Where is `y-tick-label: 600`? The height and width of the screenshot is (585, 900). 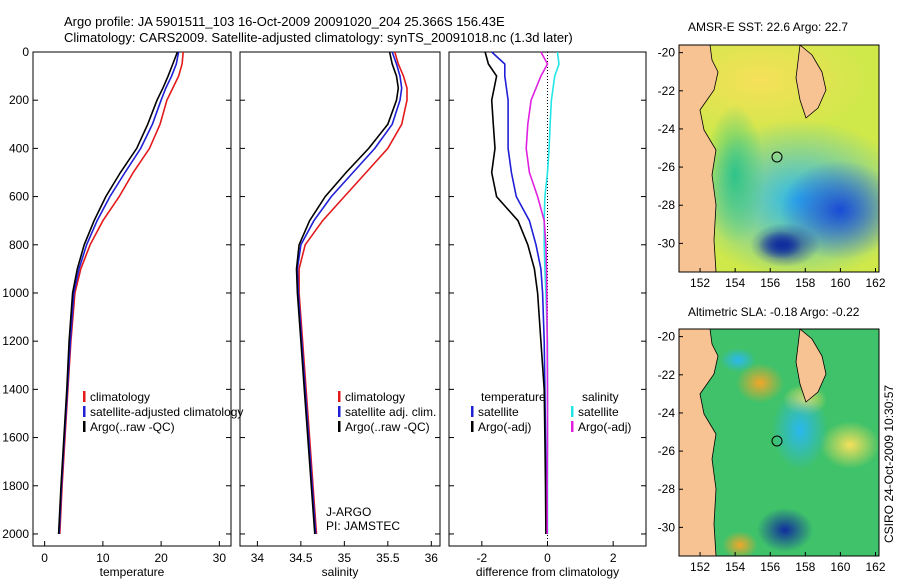 y-tick-label: 600 is located at coordinates (19, 197).